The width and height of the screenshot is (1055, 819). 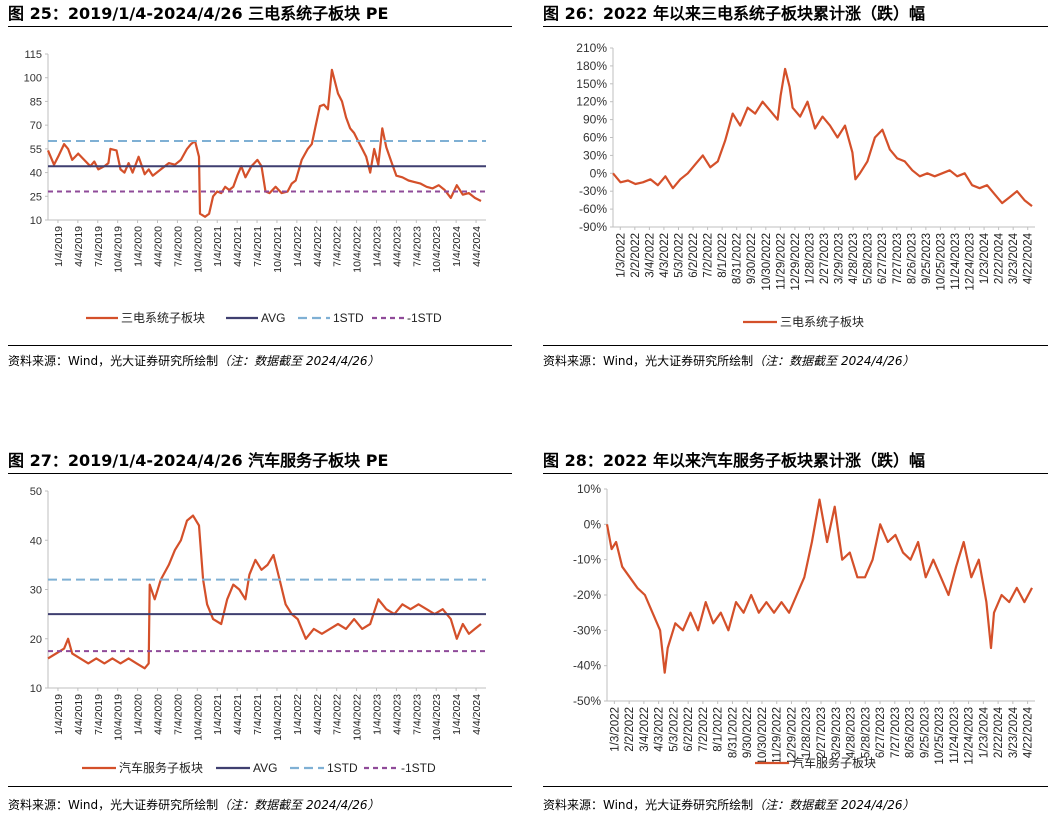 What do you see at coordinates (194, 804) in the screenshot?
I see `figure-27-source: 资料来源：Wind，光大证券研究所绘制（注：数据截至 2024/4/26）` at bounding box center [194, 804].